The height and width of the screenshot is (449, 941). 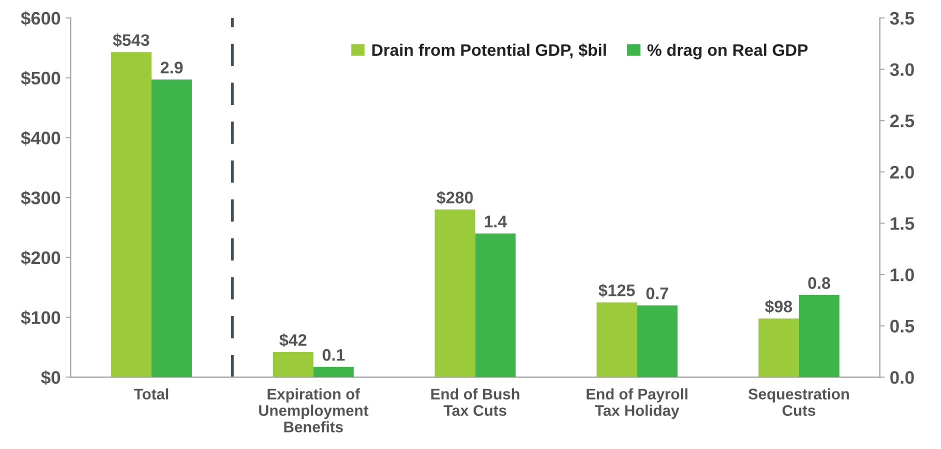 What do you see at coordinates (50, 378) in the screenshot?
I see `y-tick-label: $0` at bounding box center [50, 378].